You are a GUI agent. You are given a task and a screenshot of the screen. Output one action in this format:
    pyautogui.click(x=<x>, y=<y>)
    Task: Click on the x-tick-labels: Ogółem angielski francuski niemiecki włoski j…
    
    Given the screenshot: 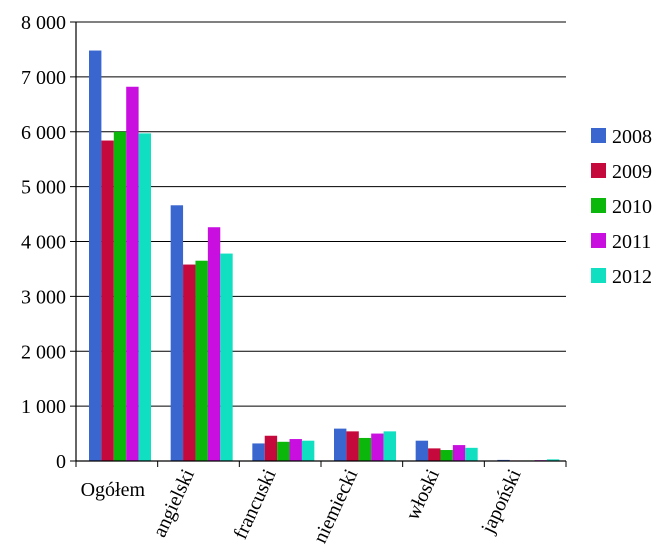 What is the action you would take?
    pyautogui.click(x=303, y=505)
    